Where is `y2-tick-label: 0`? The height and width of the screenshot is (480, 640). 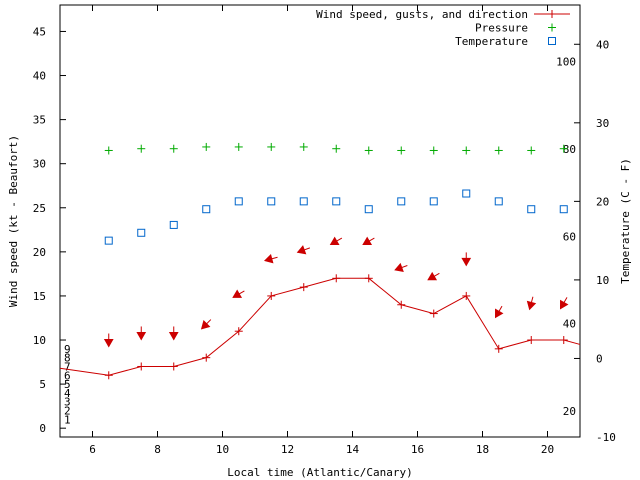
y2-tick-label: 0 is located at coordinates (599, 358).